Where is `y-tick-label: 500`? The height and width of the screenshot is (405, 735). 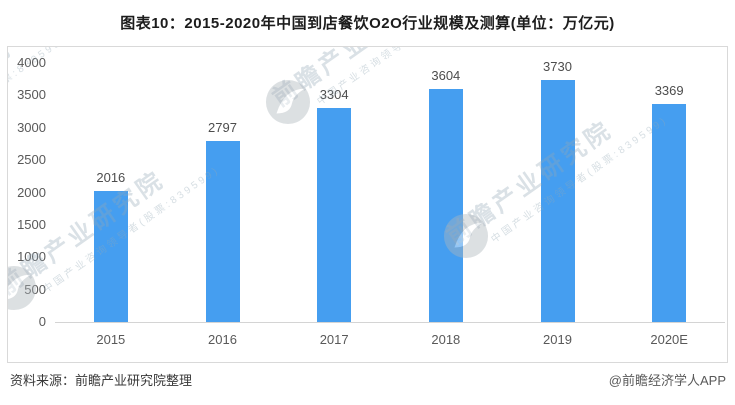
y-tick-label: 500 is located at coordinates (35, 289).